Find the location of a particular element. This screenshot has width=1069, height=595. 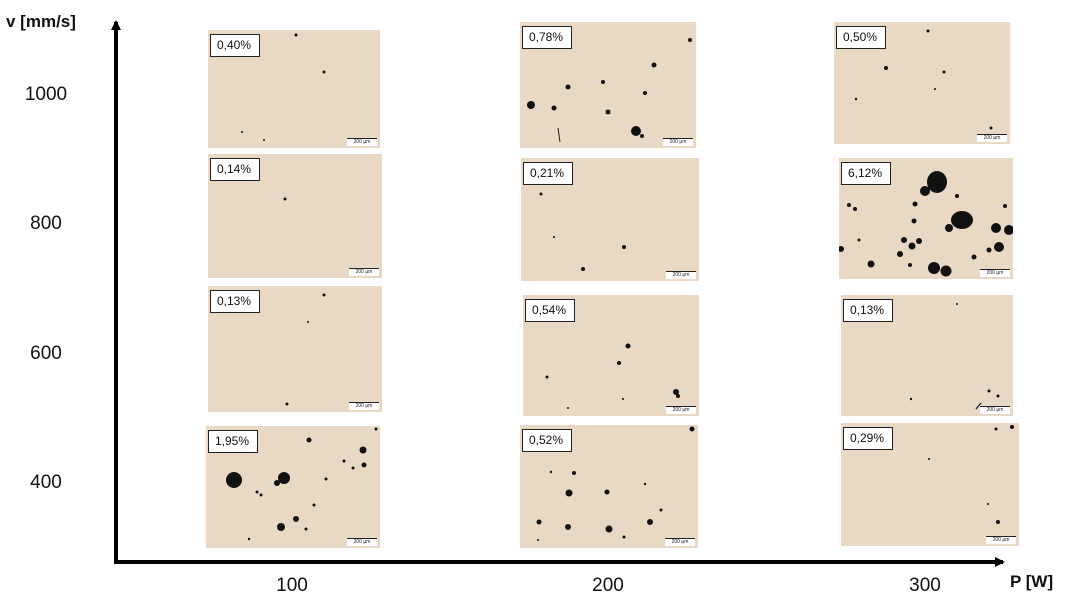

x-tick-300: 300 is located at coordinates (925, 585).